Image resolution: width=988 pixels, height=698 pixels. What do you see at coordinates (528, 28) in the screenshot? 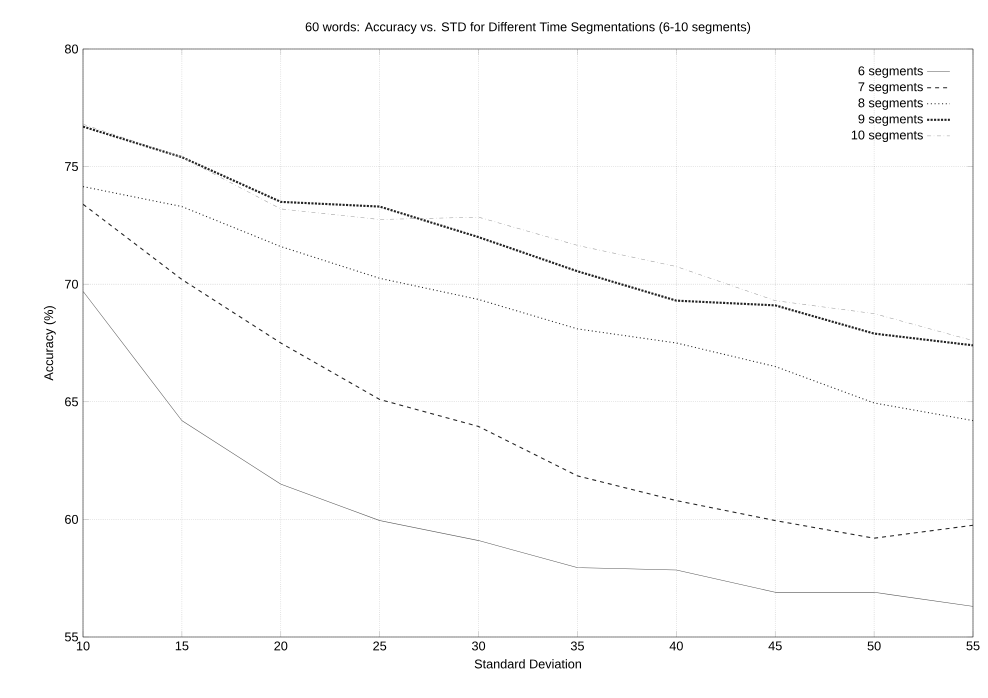
I see `chart-title: 60 words: Accuracy vs. STD for Different Time Segmentations (6-10 segments)` at bounding box center [528, 28].